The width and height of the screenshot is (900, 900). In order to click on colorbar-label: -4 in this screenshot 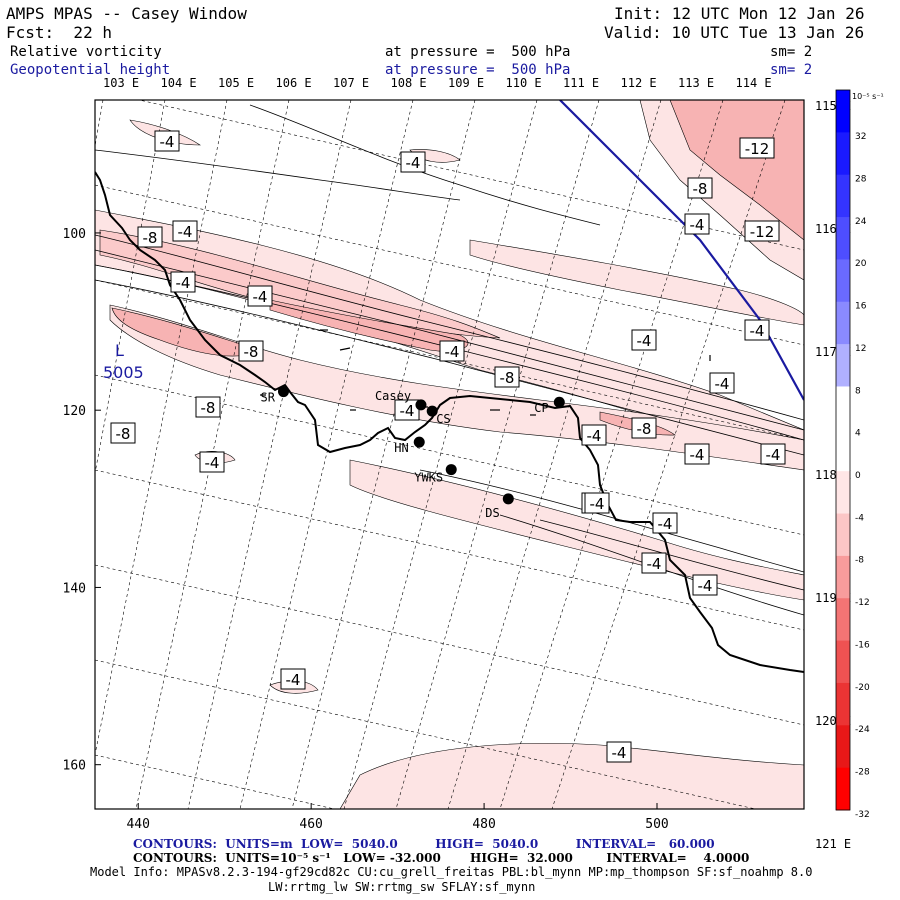, I will do `click(859, 518)`.